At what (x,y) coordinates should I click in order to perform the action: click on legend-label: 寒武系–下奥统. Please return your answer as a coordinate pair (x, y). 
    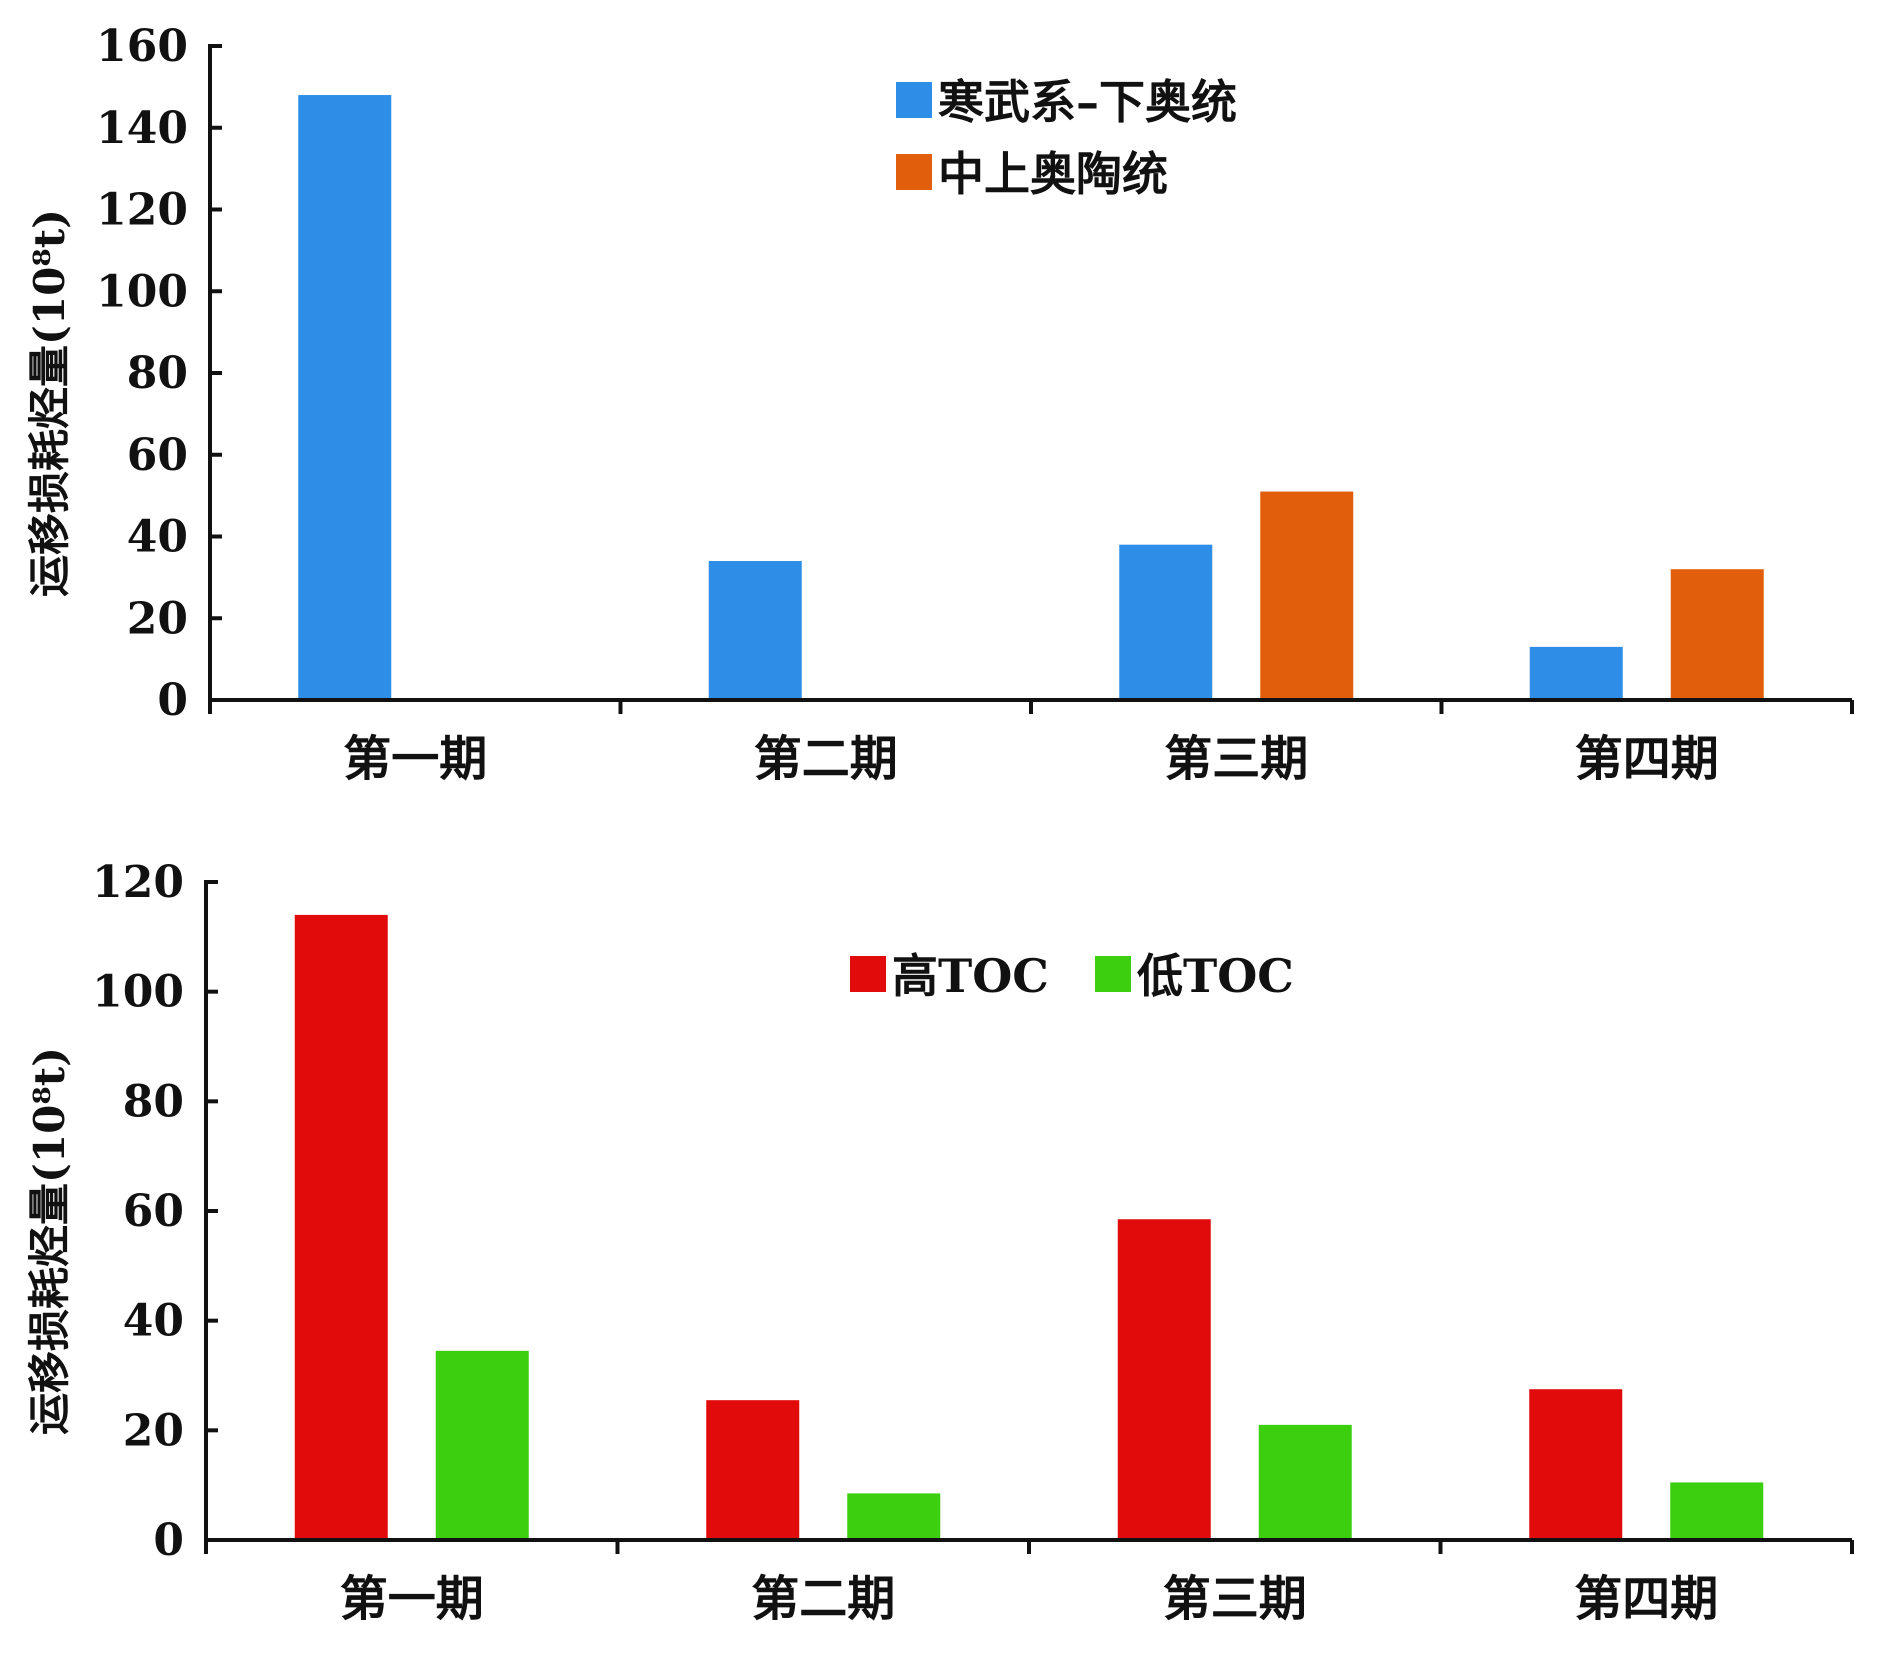
    Looking at the image, I should click on (1087, 102).